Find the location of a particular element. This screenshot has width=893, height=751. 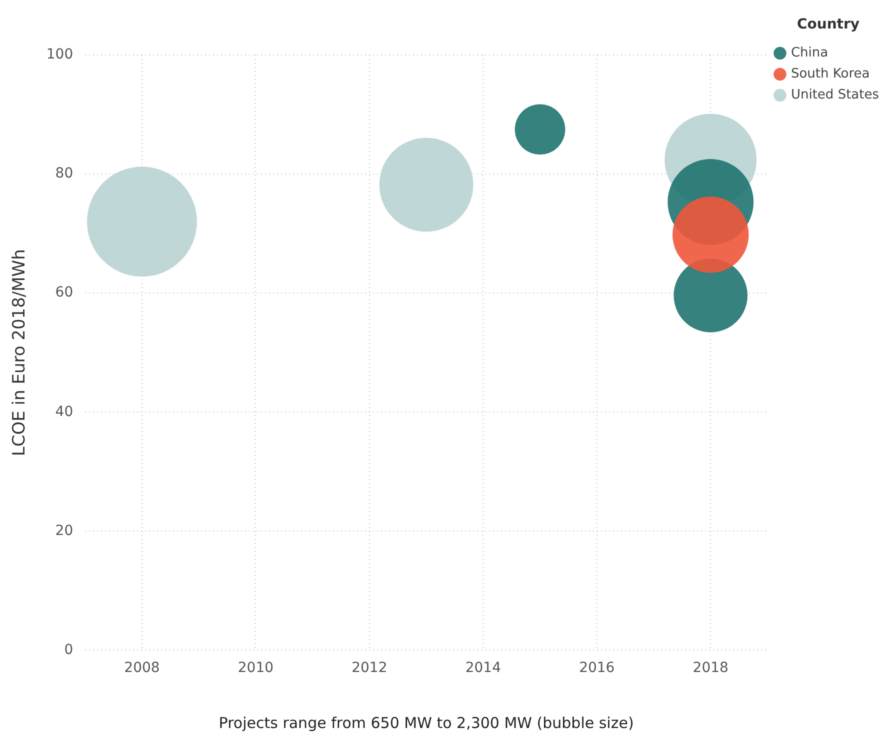

x-tick-label: 2012 is located at coordinates (370, 668).